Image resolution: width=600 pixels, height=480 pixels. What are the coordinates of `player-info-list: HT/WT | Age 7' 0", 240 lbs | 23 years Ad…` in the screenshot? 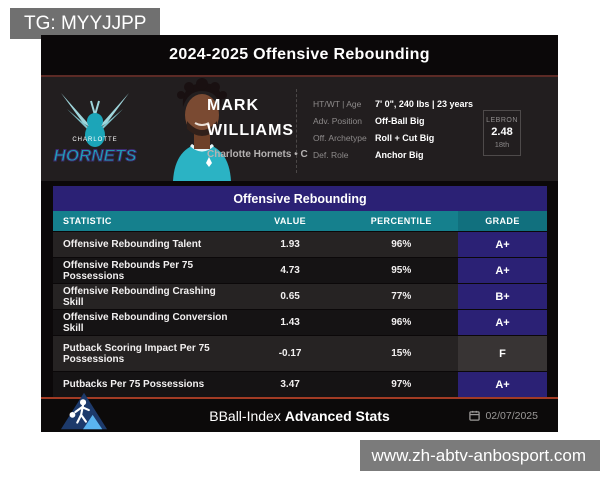 It's located at (393, 129).